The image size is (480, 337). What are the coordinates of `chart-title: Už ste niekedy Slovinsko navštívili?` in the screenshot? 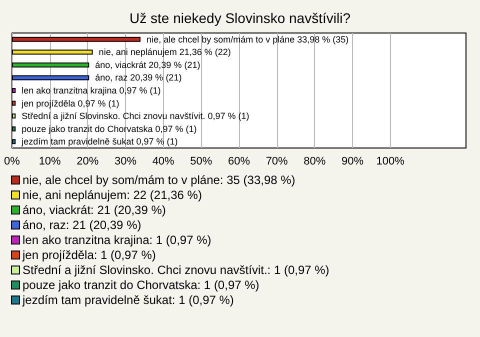 It's located at (240, 18).